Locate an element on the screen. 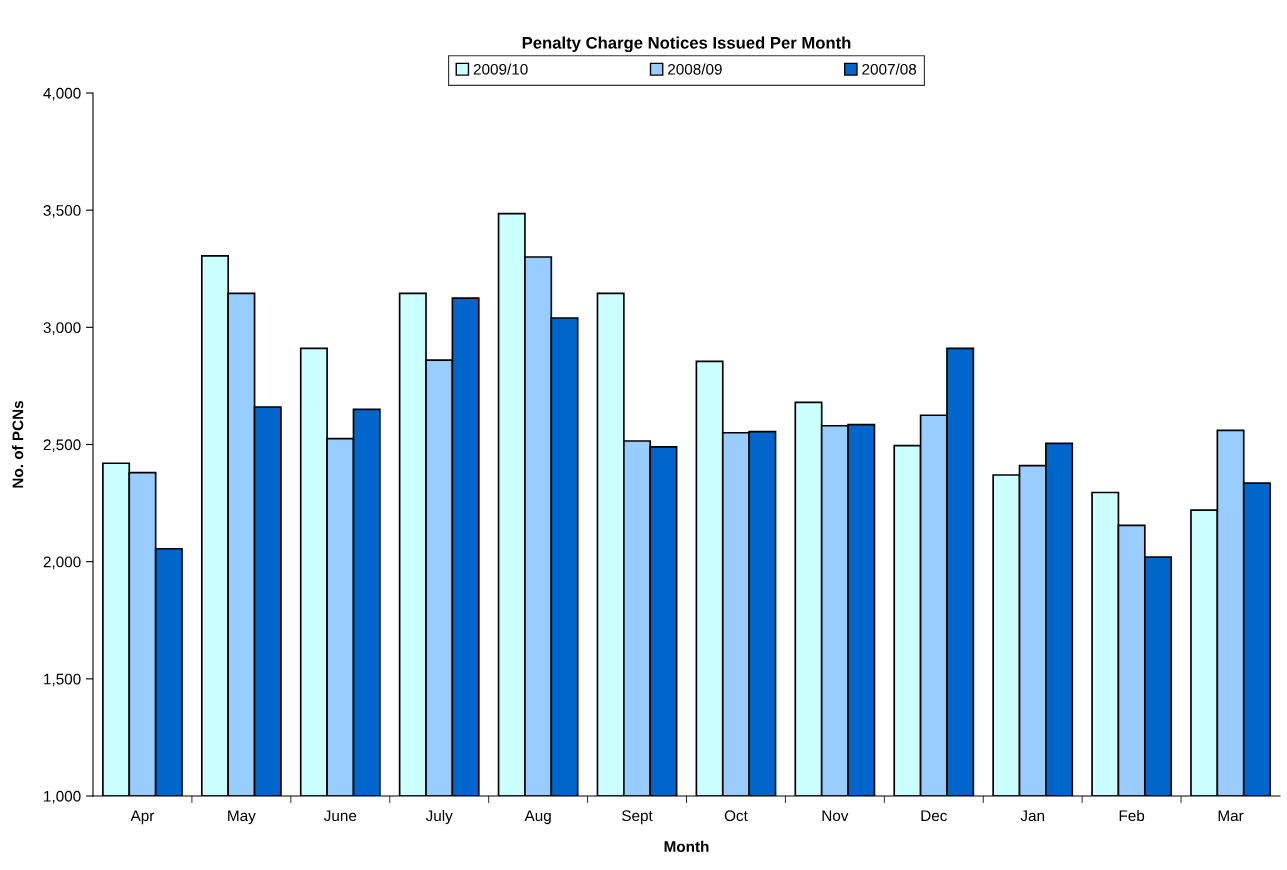 The height and width of the screenshot is (870, 1287). x-tick-label: Mar is located at coordinates (1231, 816).